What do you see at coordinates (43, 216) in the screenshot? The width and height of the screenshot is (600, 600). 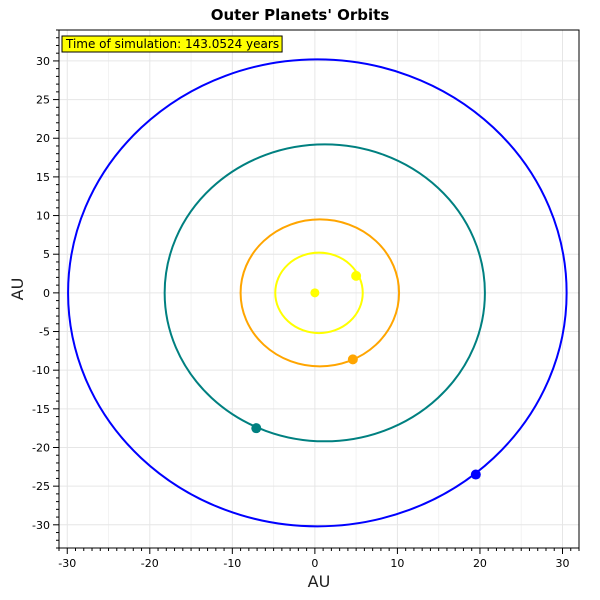 I see `y-tick-label: 10` at bounding box center [43, 216].